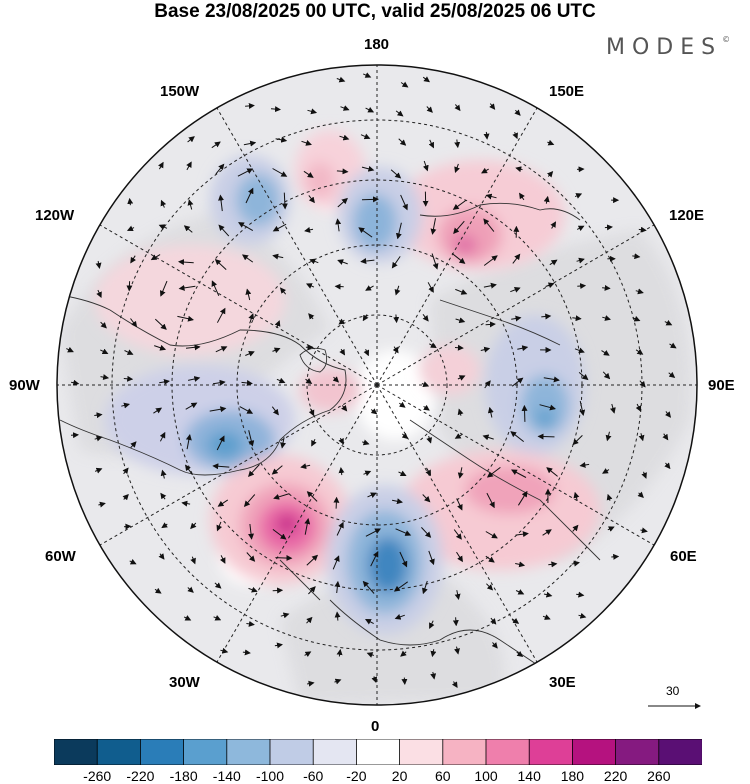 This screenshot has width=750, height=784. What do you see at coordinates (615, 776) in the screenshot?
I see `colorbar-tick-label: 220` at bounding box center [615, 776].